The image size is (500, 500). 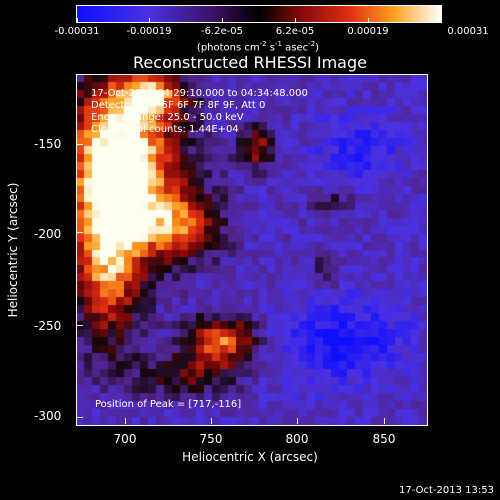 I want to click on x-tick-label: 800, so click(x=297, y=439).